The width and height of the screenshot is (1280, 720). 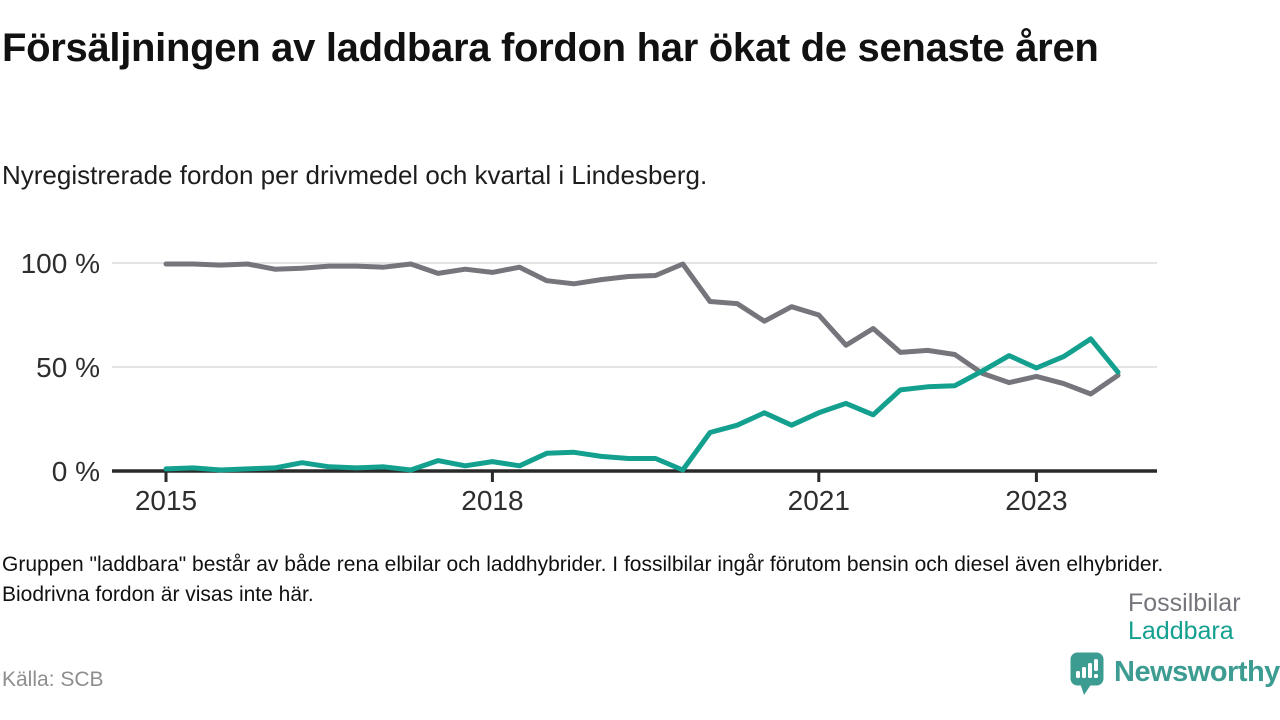 I want to click on newsworthy-pin-icon, so click(x=1087, y=673).